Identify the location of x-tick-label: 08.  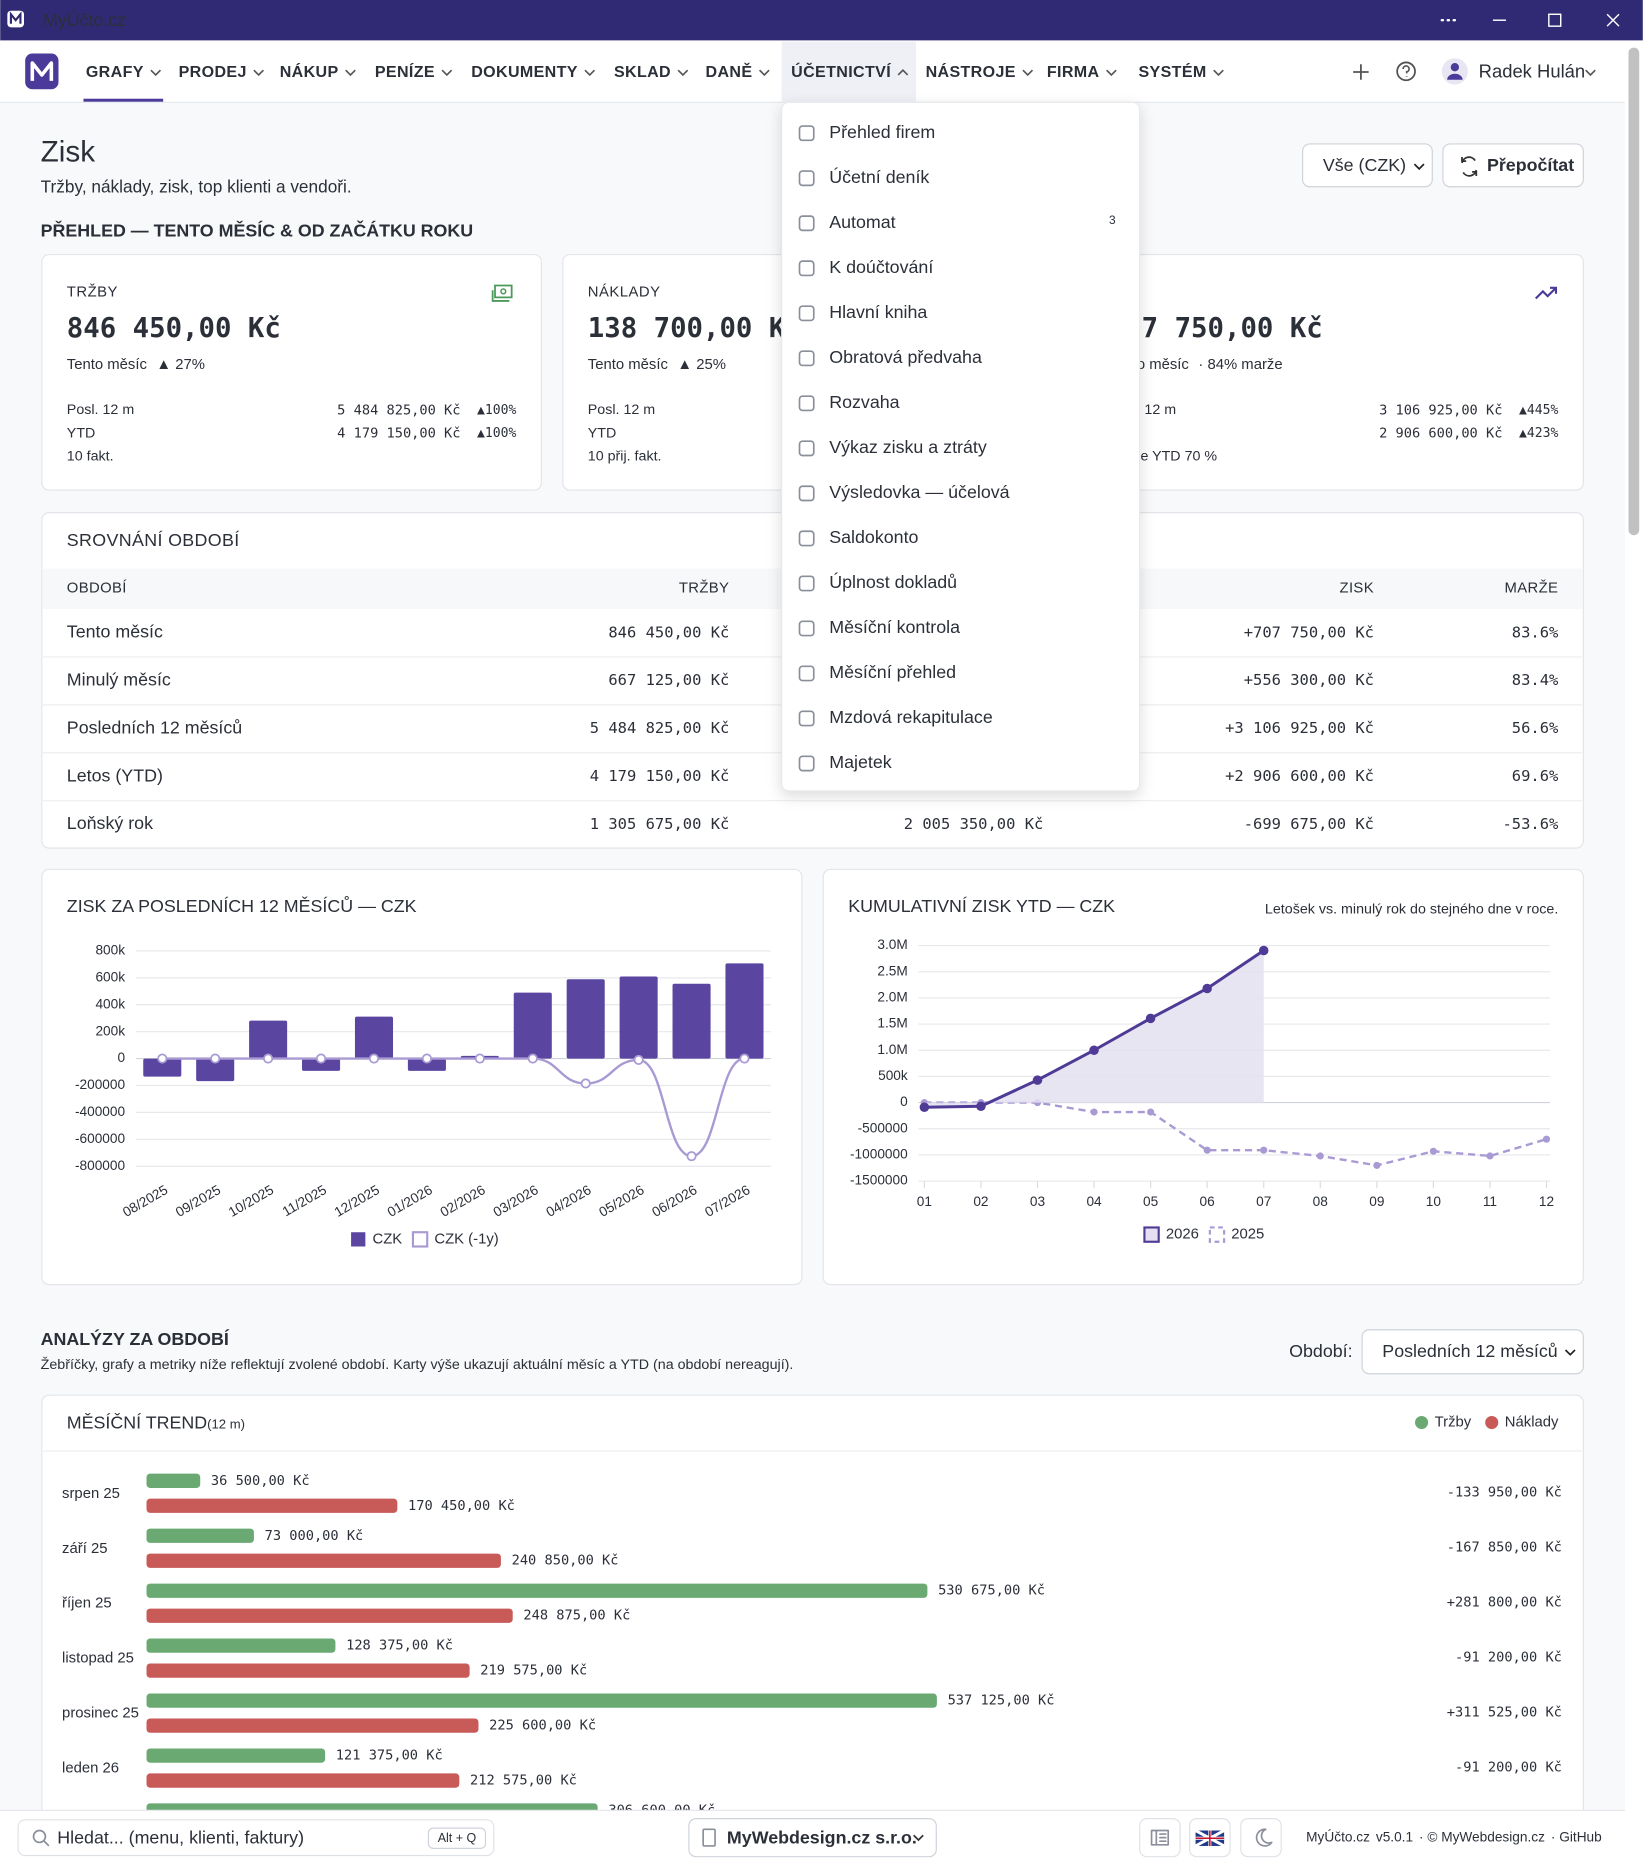
(1320, 1201).